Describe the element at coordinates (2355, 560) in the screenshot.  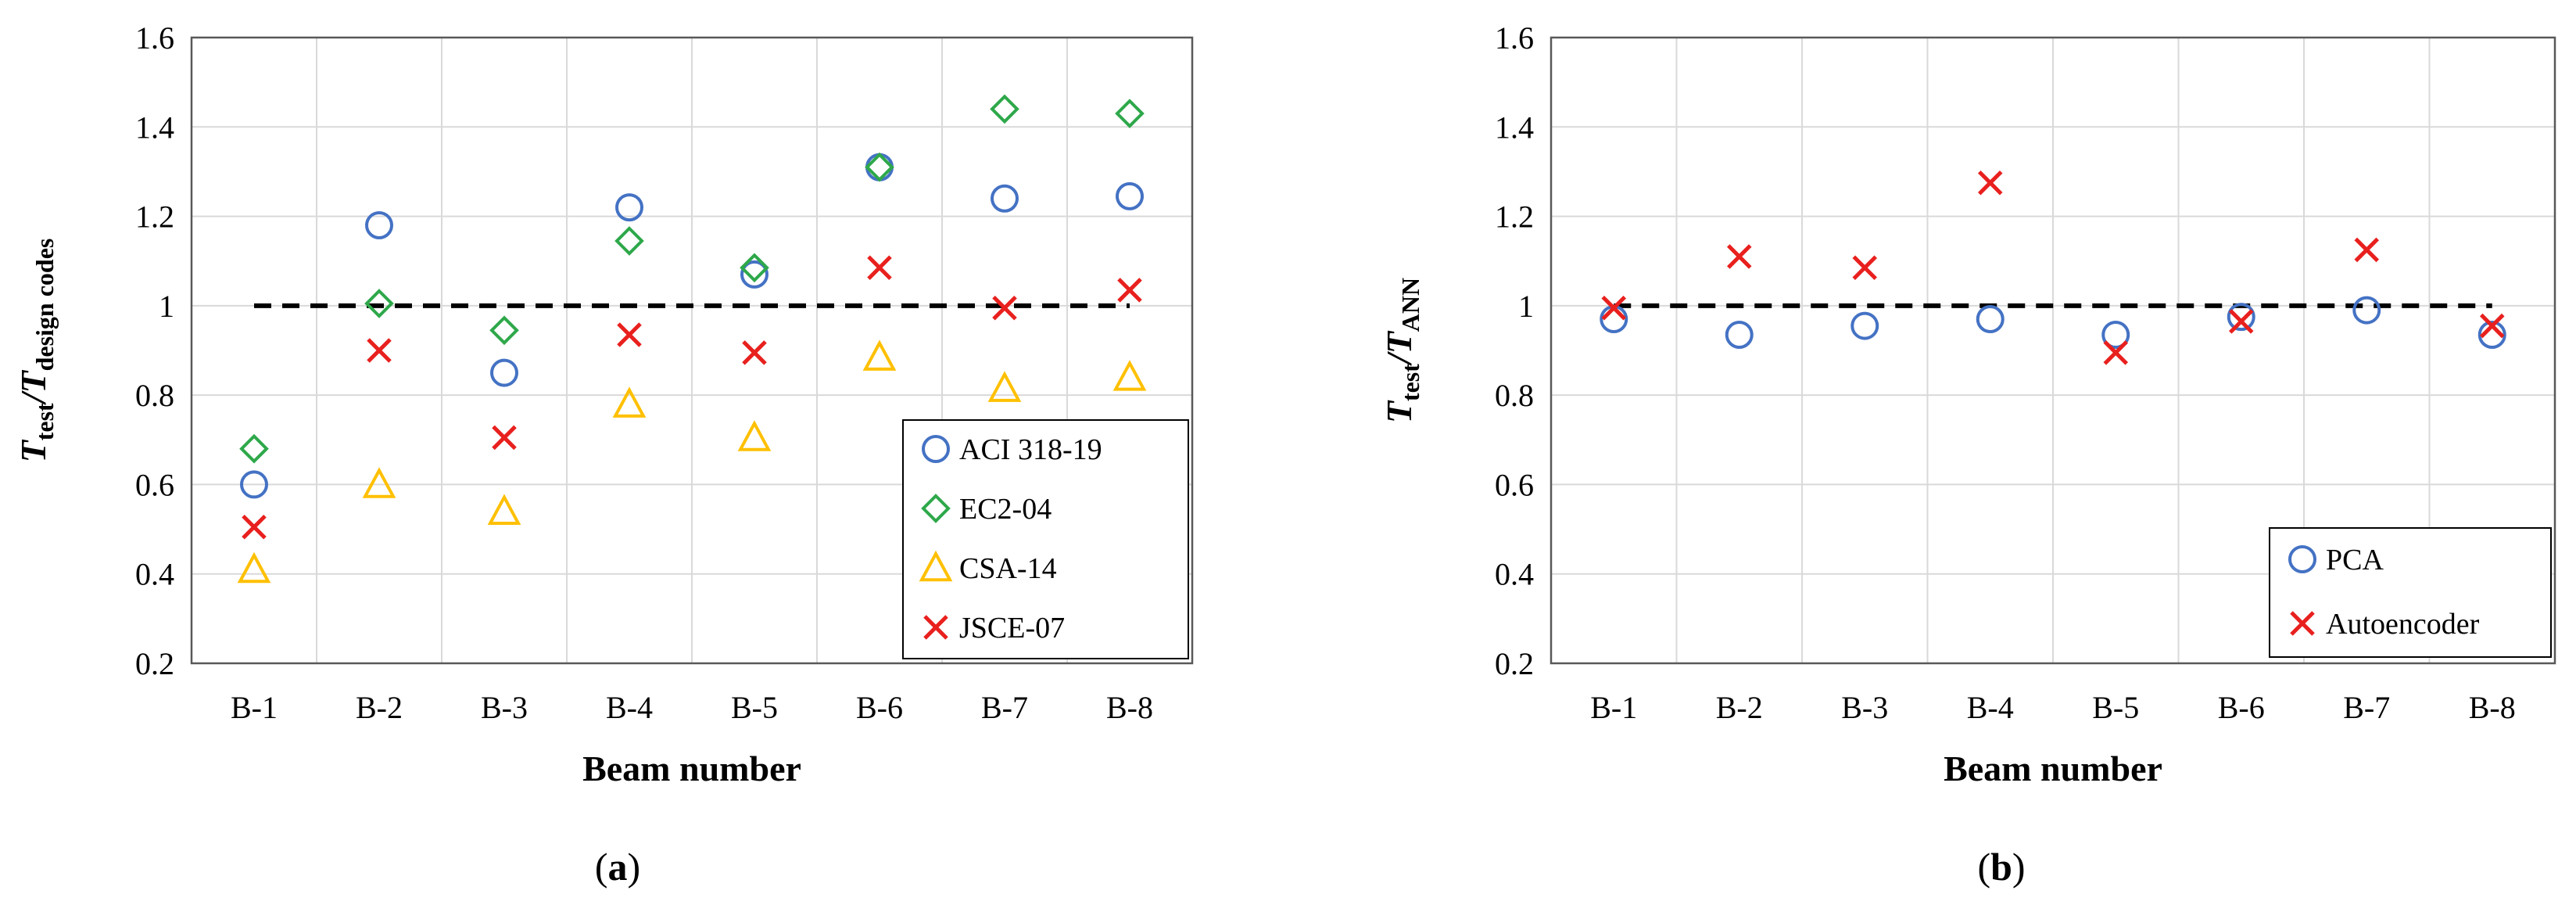
I see `legend-label: PCA` at that location.